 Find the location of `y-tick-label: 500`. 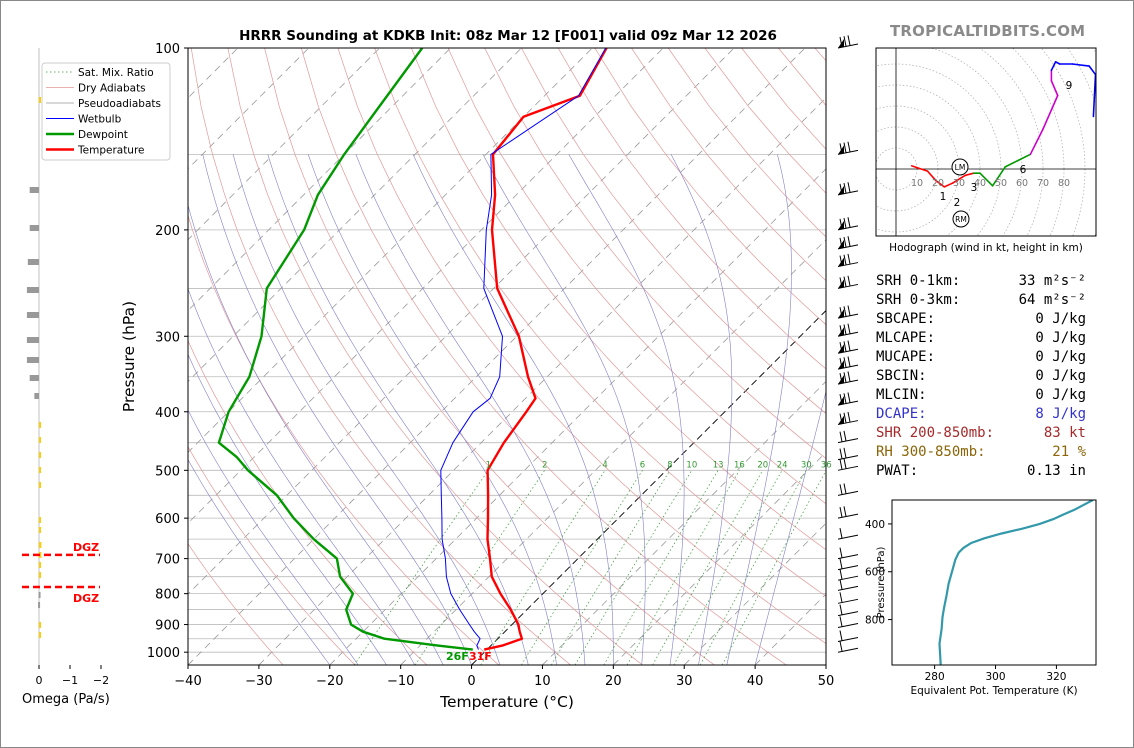

y-tick-label: 500 is located at coordinates (167, 471).